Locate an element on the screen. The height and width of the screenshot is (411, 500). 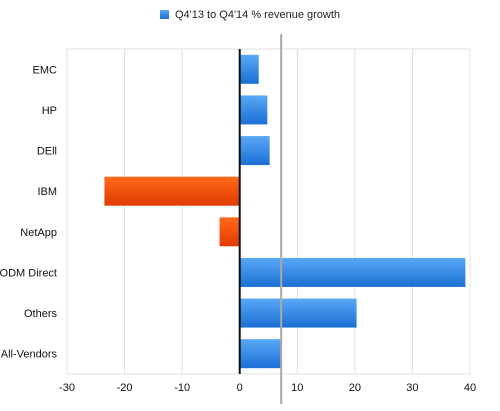
axes is located at coordinates (260, 219).